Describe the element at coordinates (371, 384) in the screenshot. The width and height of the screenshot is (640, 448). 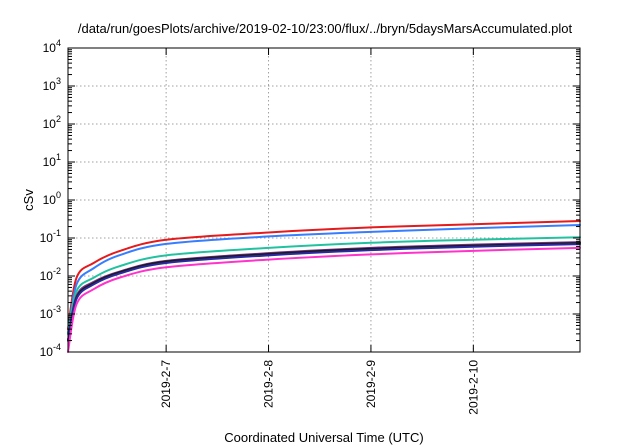
I see `x-tick-label: 2019-2-9` at that location.